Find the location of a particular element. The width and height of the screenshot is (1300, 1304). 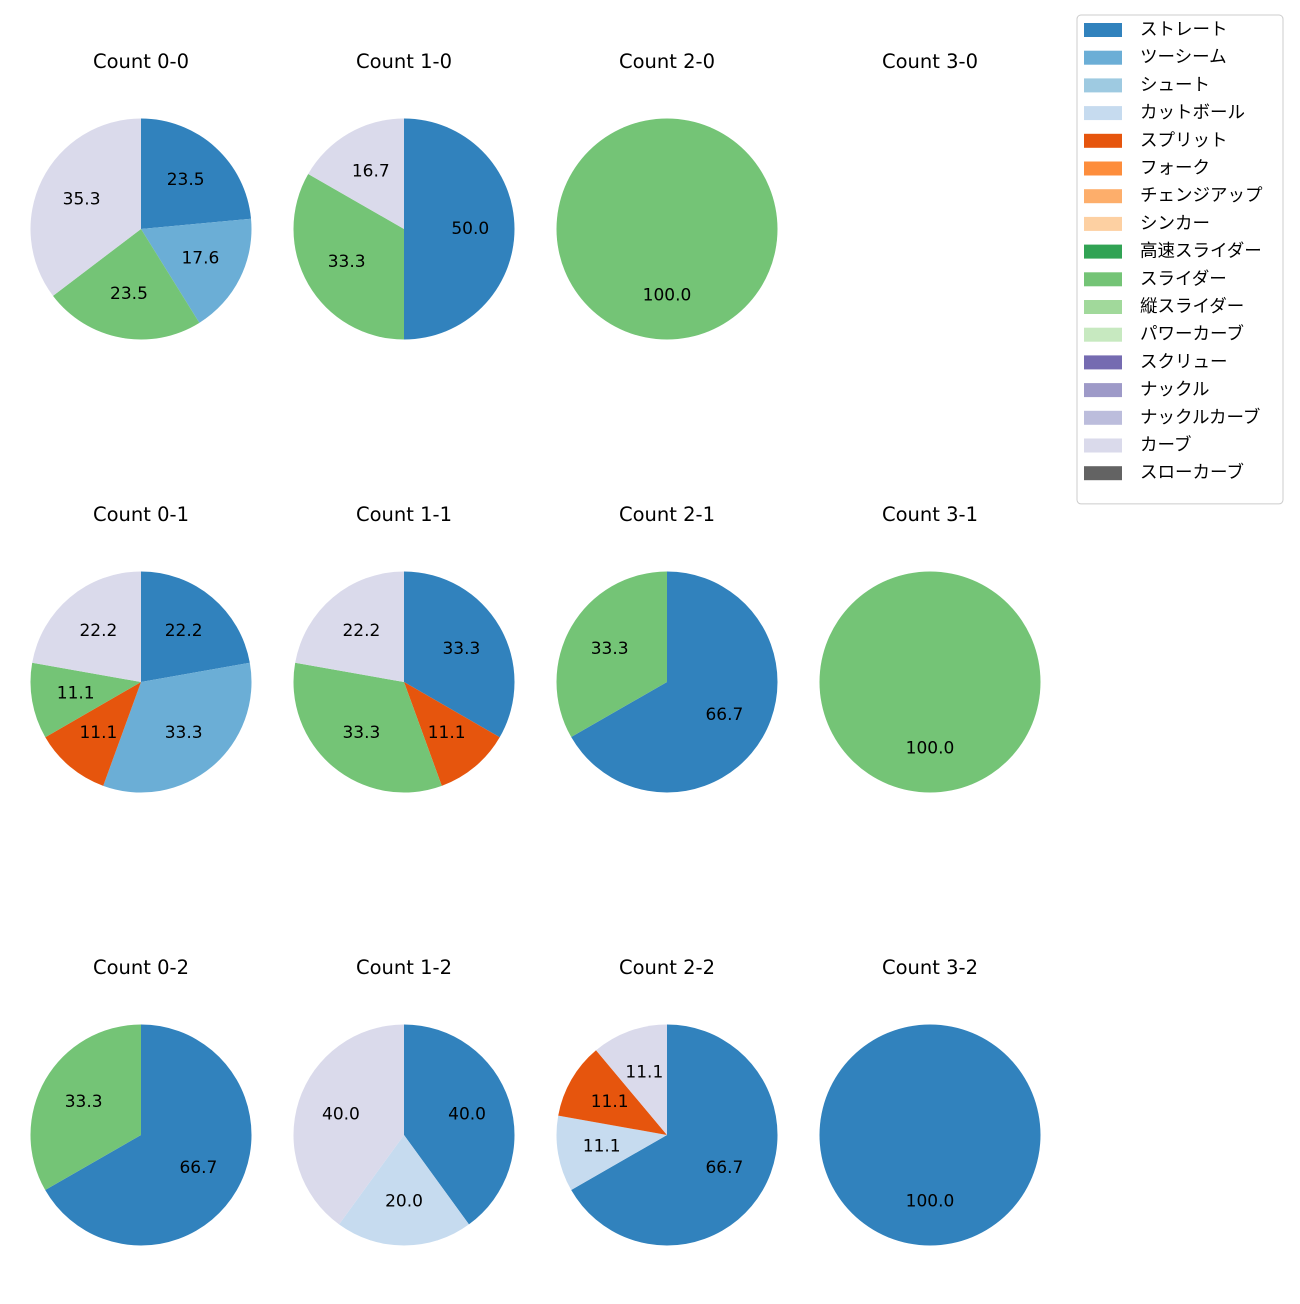

pie-count-0-1: Count 0-1 22.2 33.3 11.1 11.1 22.2 is located at coordinates (141, 648).